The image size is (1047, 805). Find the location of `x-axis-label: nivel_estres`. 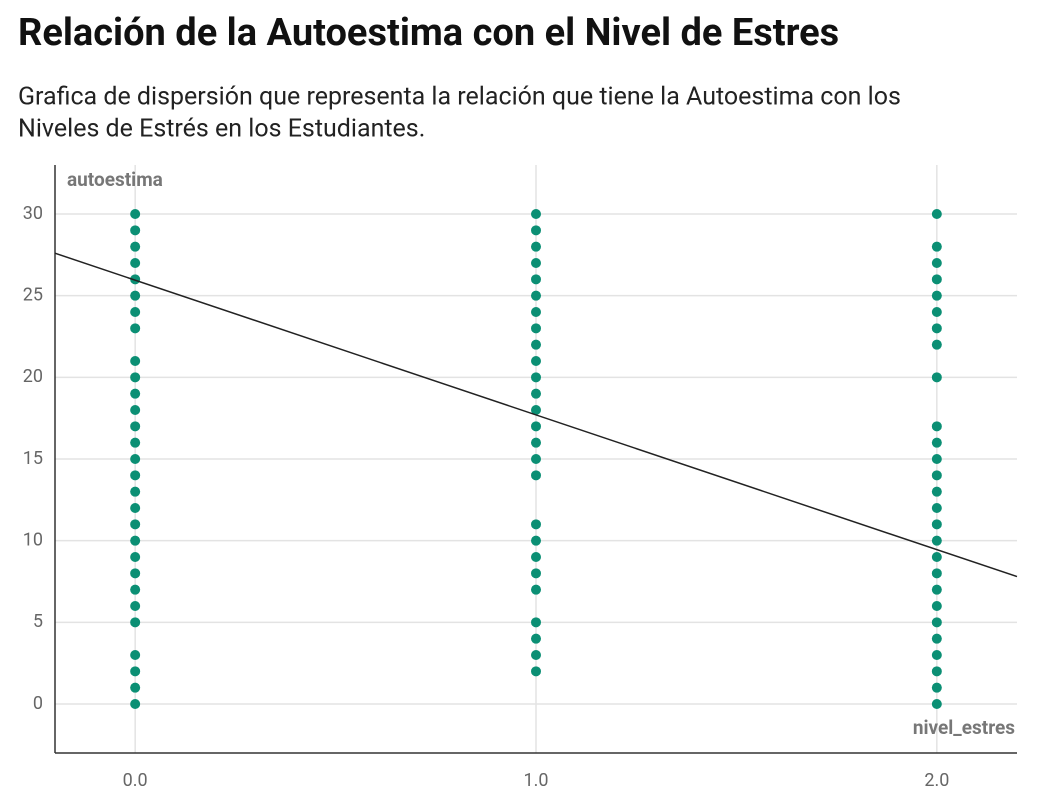

x-axis-label: nivel_estres is located at coordinates (964, 727).